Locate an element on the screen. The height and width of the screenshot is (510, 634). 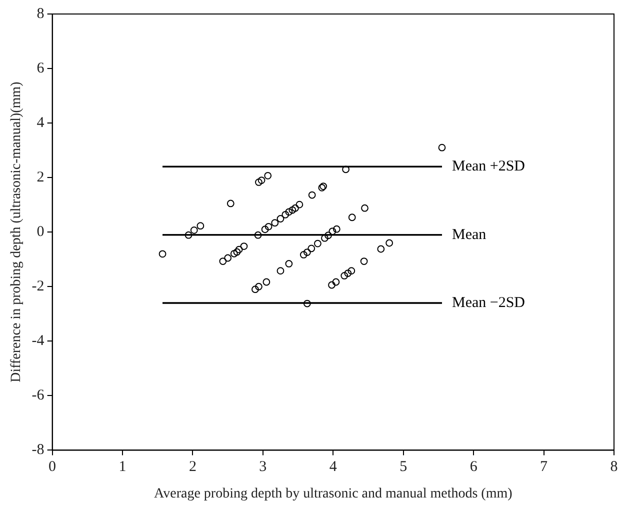
y-tick-label: -8 is located at coordinates (38, 450).